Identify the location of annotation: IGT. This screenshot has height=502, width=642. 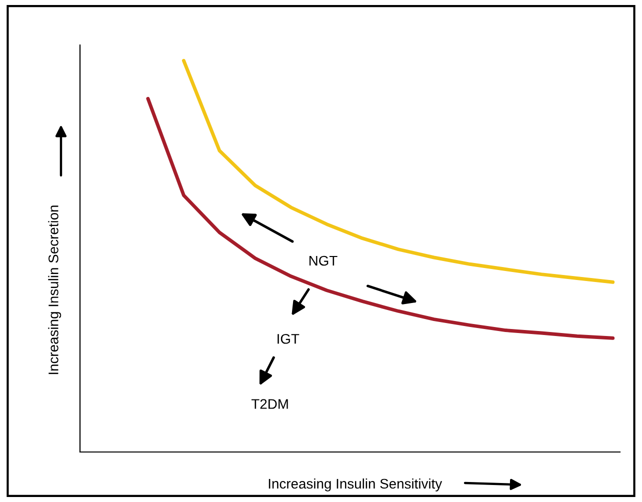
(289, 339).